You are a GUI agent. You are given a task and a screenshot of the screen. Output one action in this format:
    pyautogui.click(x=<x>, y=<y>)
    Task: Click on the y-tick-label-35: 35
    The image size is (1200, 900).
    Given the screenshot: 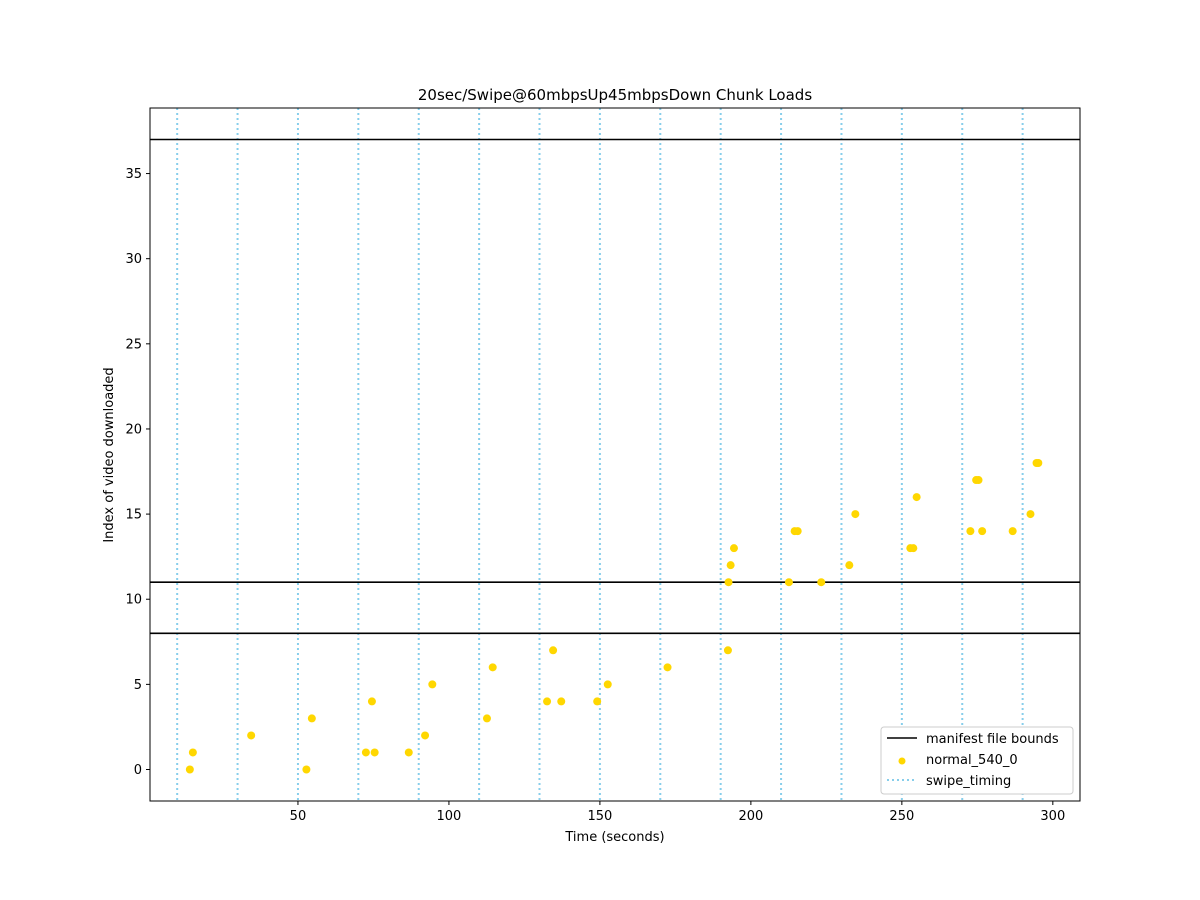 What is the action you would take?
    pyautogui.click(x=133, y=174)
    